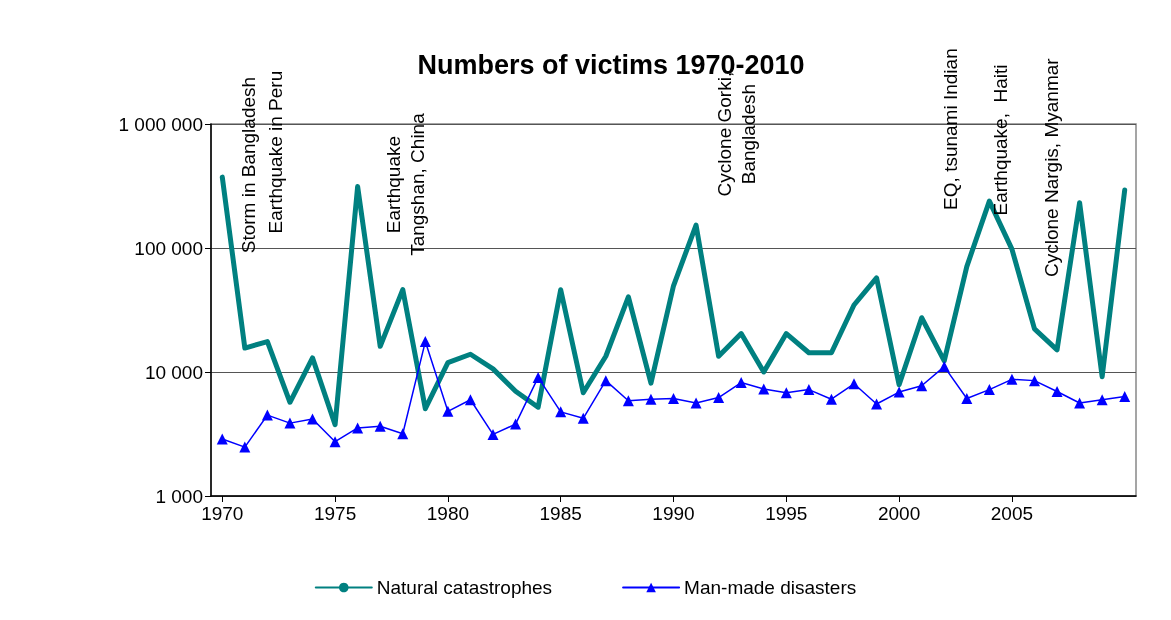 The image size is (1171, 620). I want to click on annotation: Earthquake, Haiti, so click(1000, 140).